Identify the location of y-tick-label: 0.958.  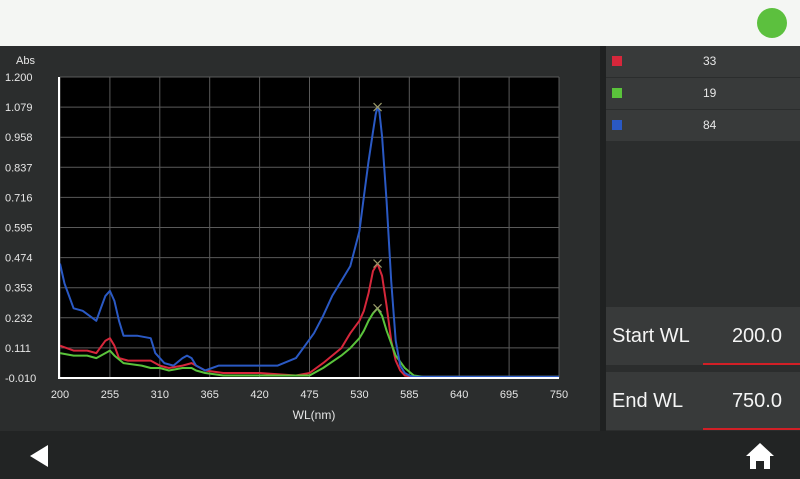
(19, 138).